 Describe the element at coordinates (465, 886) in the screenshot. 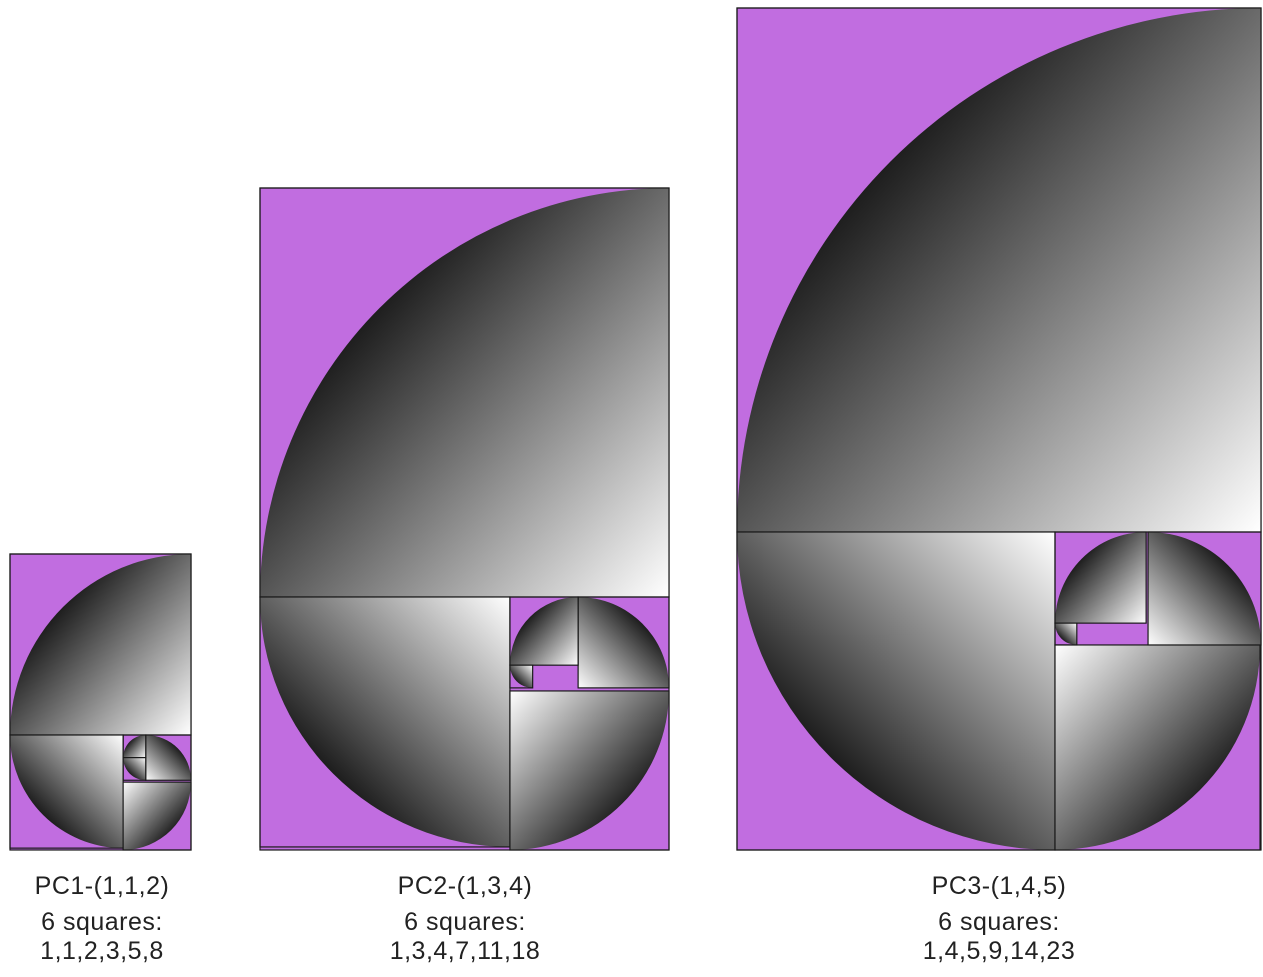

I see `caption-title: PC2-(1,3,4)` at that location.